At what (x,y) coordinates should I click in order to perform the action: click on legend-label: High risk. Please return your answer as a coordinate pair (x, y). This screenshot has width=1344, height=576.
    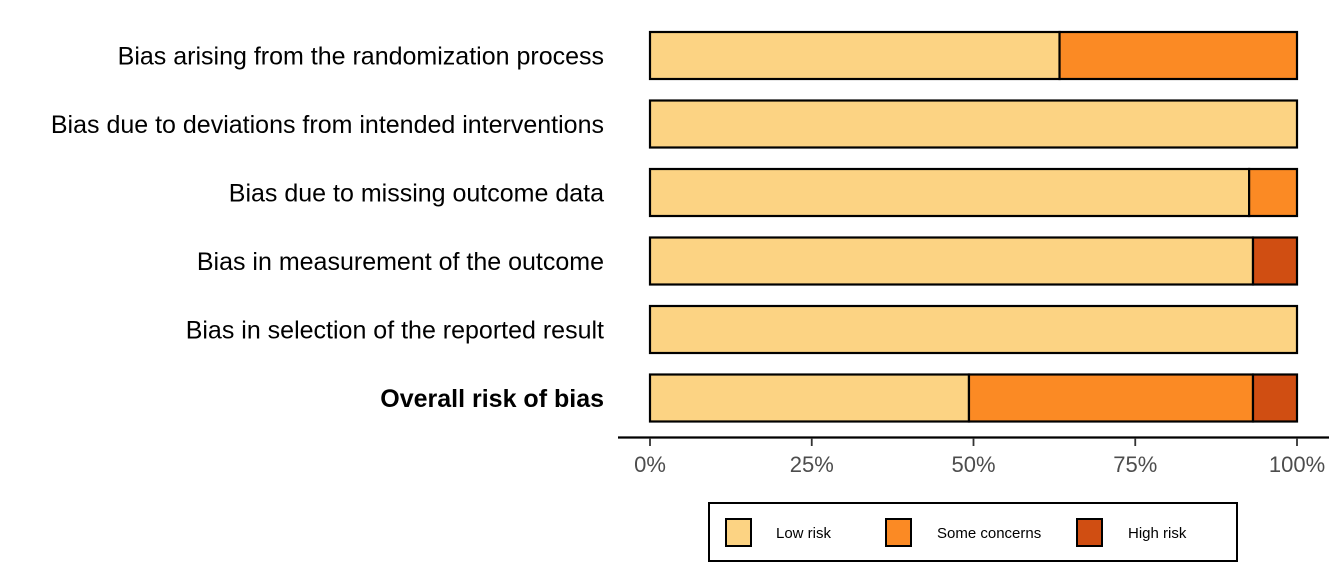
    Looking at the image, I should click on (1157, 533).